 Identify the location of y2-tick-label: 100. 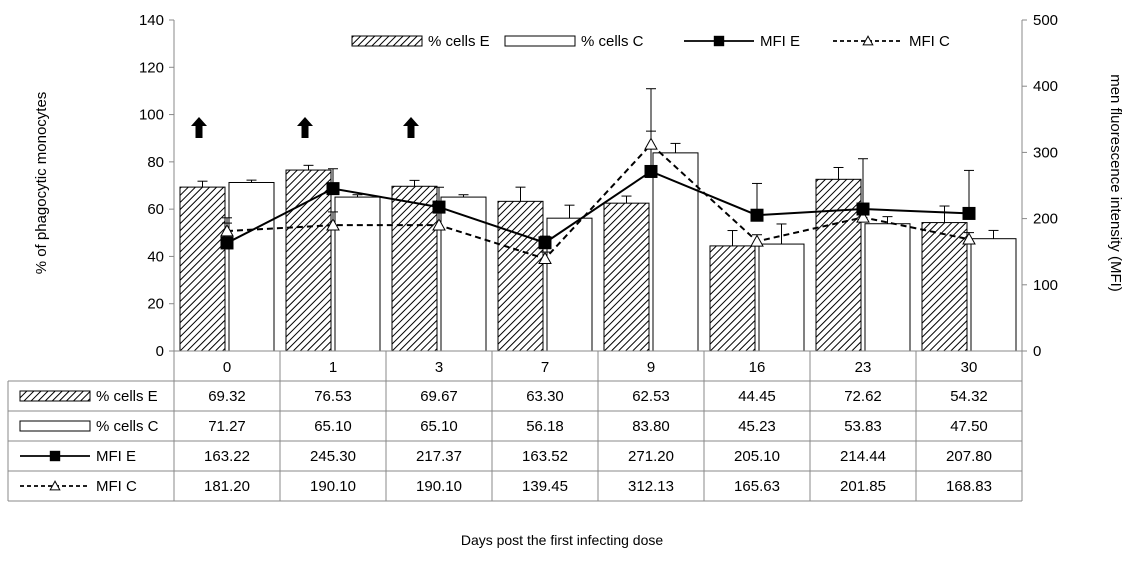
(1045, 285).